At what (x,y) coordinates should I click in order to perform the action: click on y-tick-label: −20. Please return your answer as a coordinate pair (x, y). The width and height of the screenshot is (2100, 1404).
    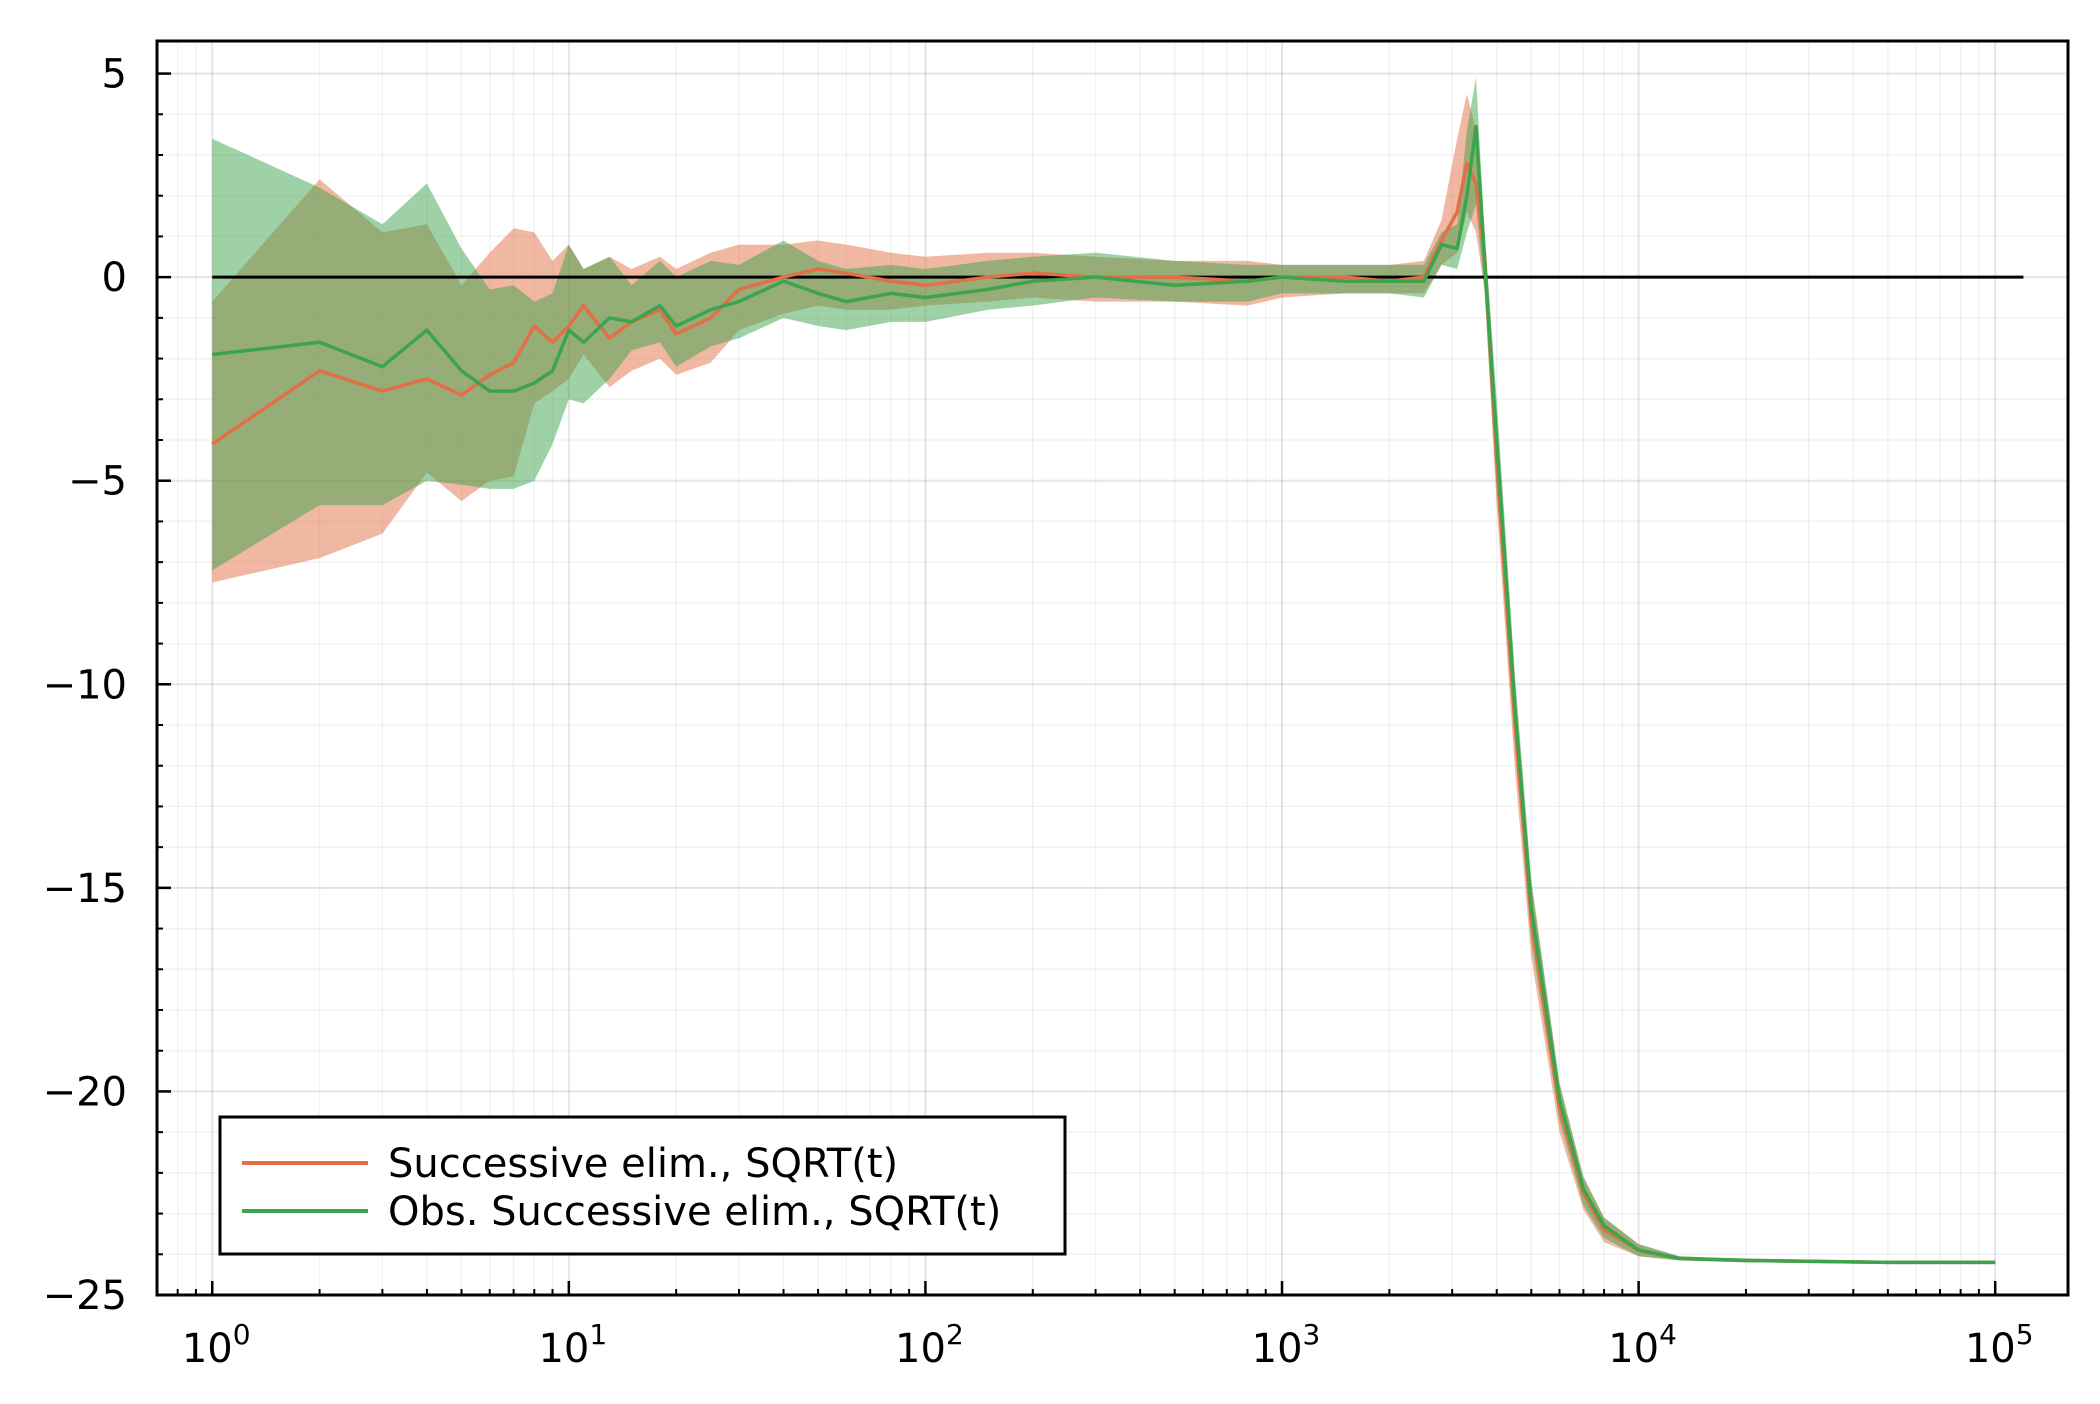
    Looking at the image, I should click on (85, 1092).